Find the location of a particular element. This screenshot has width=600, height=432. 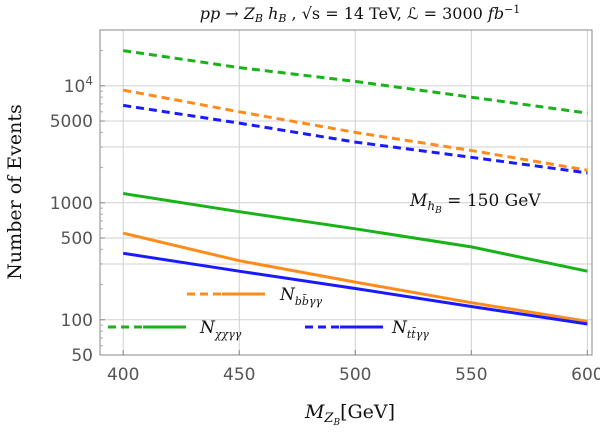

x-tick-label: 450 is located at coordinates (239, 375).